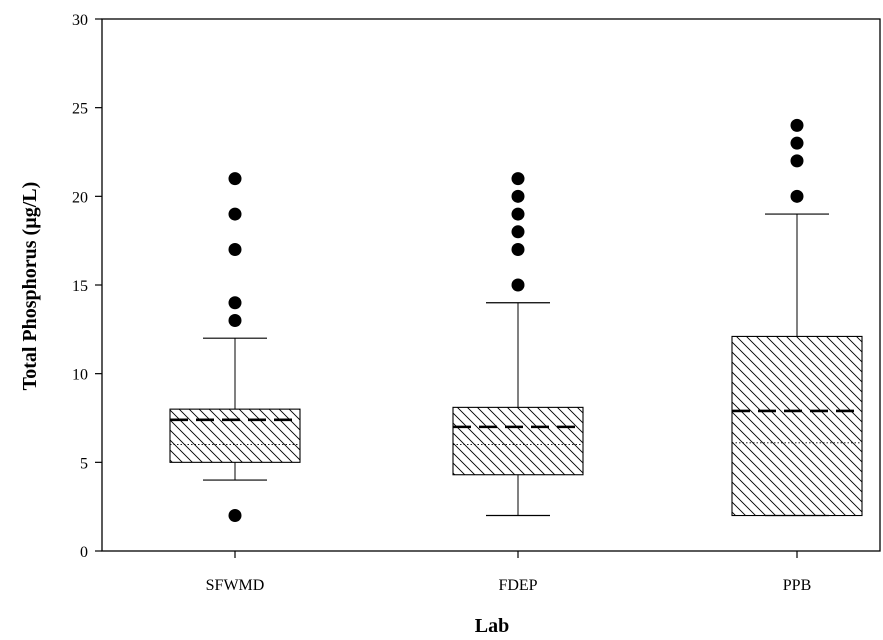 Image resolution: width=883 pixels, height=640 pixels. I want to click on y-tick-label-0: 0, so click(84, 552).